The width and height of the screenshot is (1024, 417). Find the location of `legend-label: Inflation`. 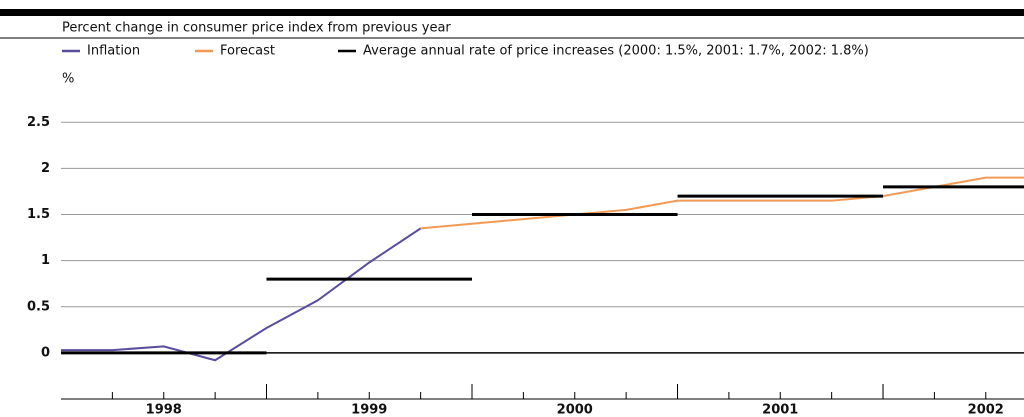

legend-label: Inflation is located at coordinates (113, 51).